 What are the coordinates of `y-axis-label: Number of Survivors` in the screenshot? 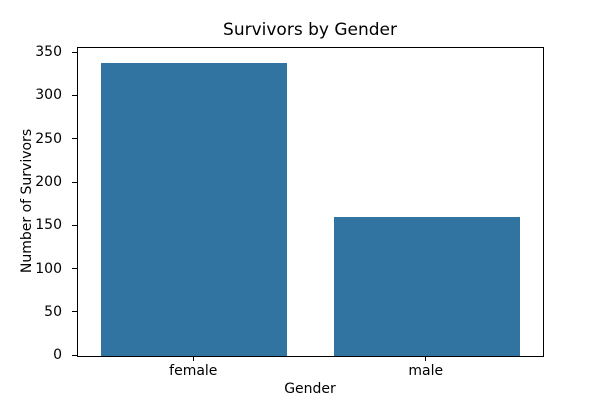 It's located at (27, 201).